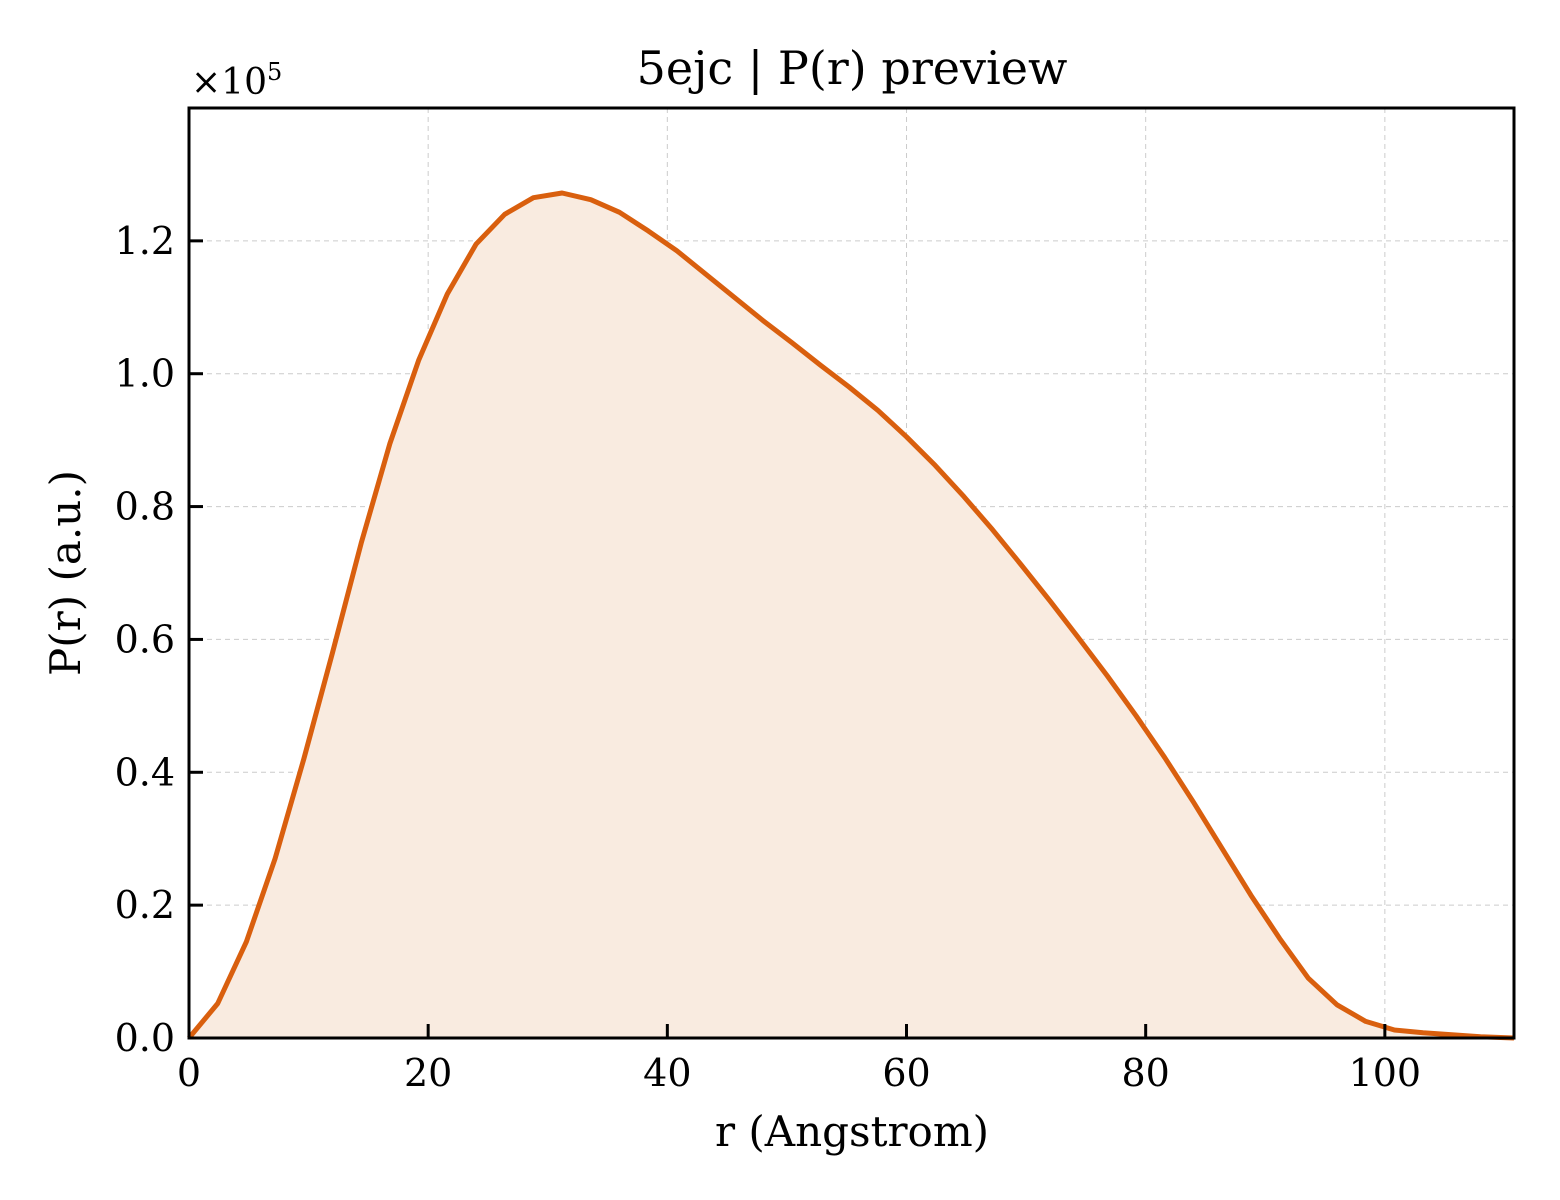  What do you see at coordinates (145, 905) in the screenshot?
I see `y-tick-label: 0.2` at bounding box center [145, 905].